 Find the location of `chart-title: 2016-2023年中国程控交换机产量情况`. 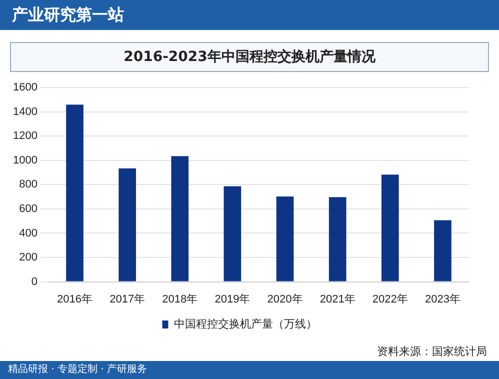

chart-title: 2016-2023年中国程控交换机产量情况 is located at coordinates (249, 57).